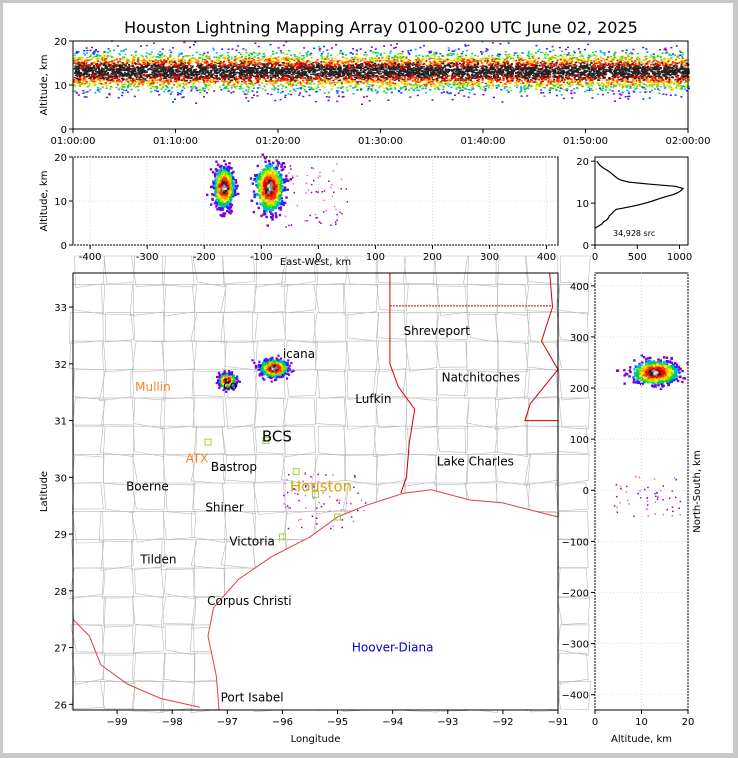 Image resolution: width=738 pixels, height=758 pixels. What do you see at coordinates (44, 201) in the screenshot?
I see `ew-altitude-ylabel: Altitude, km` at bounding box center [44, 201].